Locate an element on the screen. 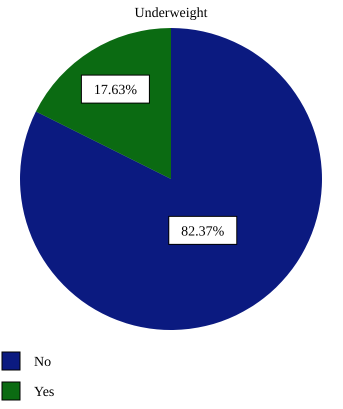  legend-label: Yes is located at coordinates (44, 392).